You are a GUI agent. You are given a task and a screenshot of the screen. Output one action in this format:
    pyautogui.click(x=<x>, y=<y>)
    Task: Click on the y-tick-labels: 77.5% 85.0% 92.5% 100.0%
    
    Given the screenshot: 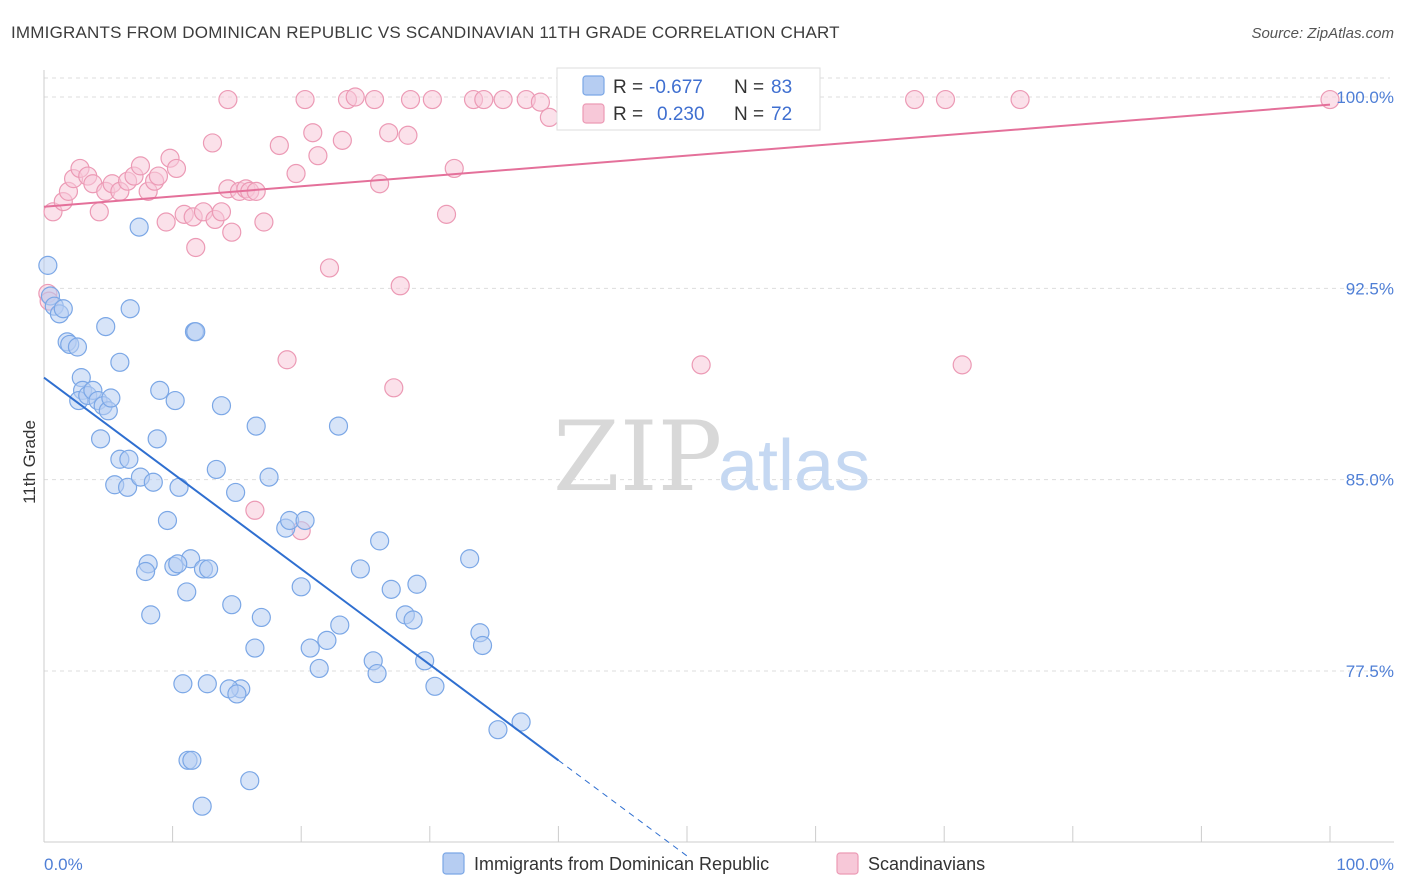 What is the action you would take?
    pyautogui.click(x=1365, y=384)
    